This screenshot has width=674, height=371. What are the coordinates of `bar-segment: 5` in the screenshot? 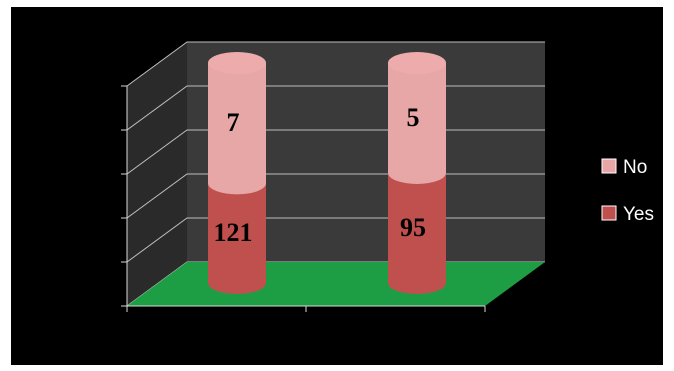 It's located at (417, 118).